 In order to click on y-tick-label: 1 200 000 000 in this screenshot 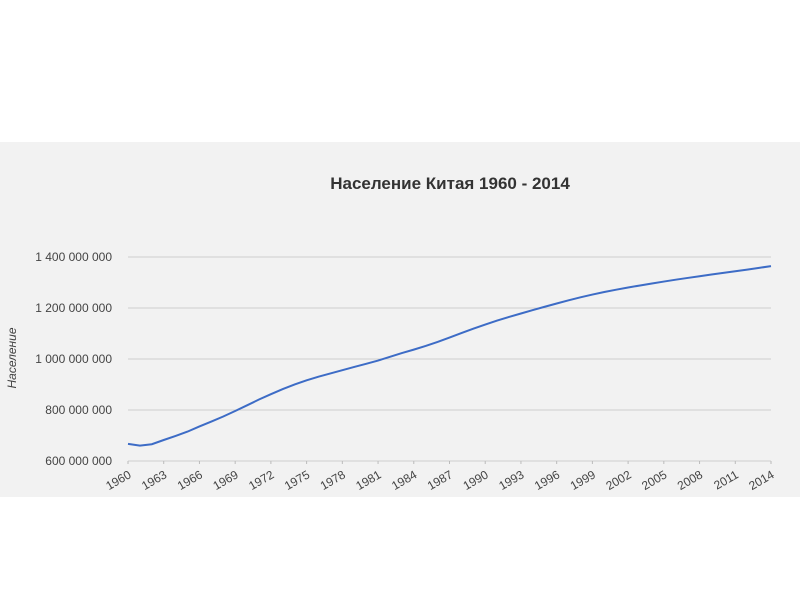, I will do `click(73, 308)`.